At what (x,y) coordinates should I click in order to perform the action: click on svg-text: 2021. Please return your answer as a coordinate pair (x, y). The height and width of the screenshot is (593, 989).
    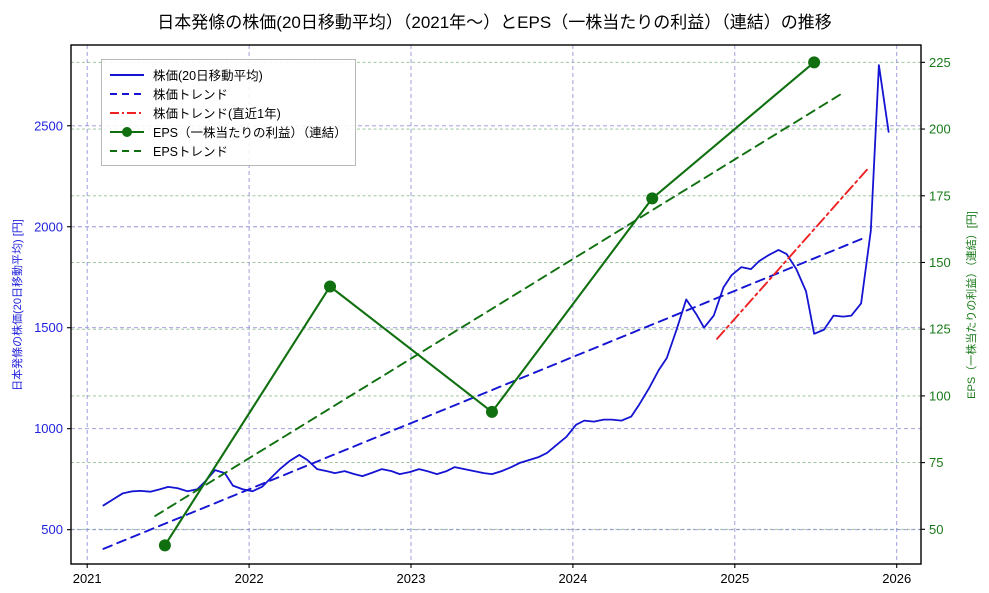
    Looking at the image, I should click on (87, 578).